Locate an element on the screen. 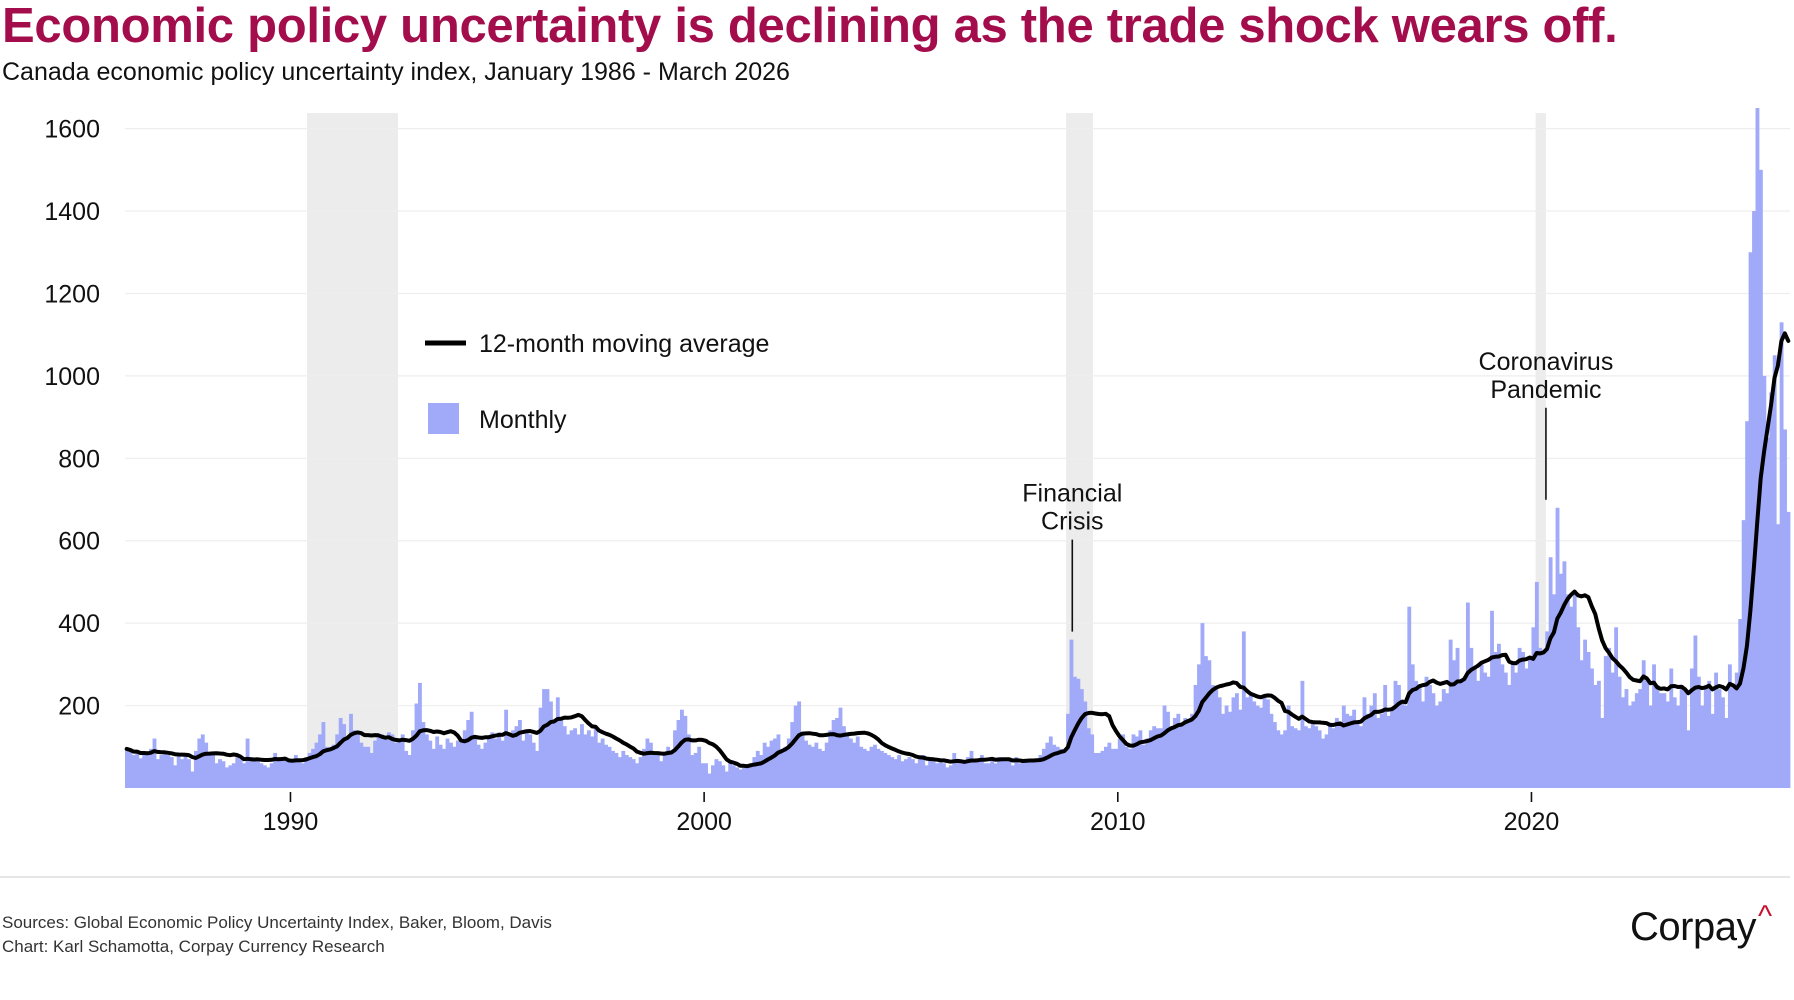 This screenshot has width=1794, height=1000. legend: 12-month moving average Monthly is located at coordinates (597, 382).